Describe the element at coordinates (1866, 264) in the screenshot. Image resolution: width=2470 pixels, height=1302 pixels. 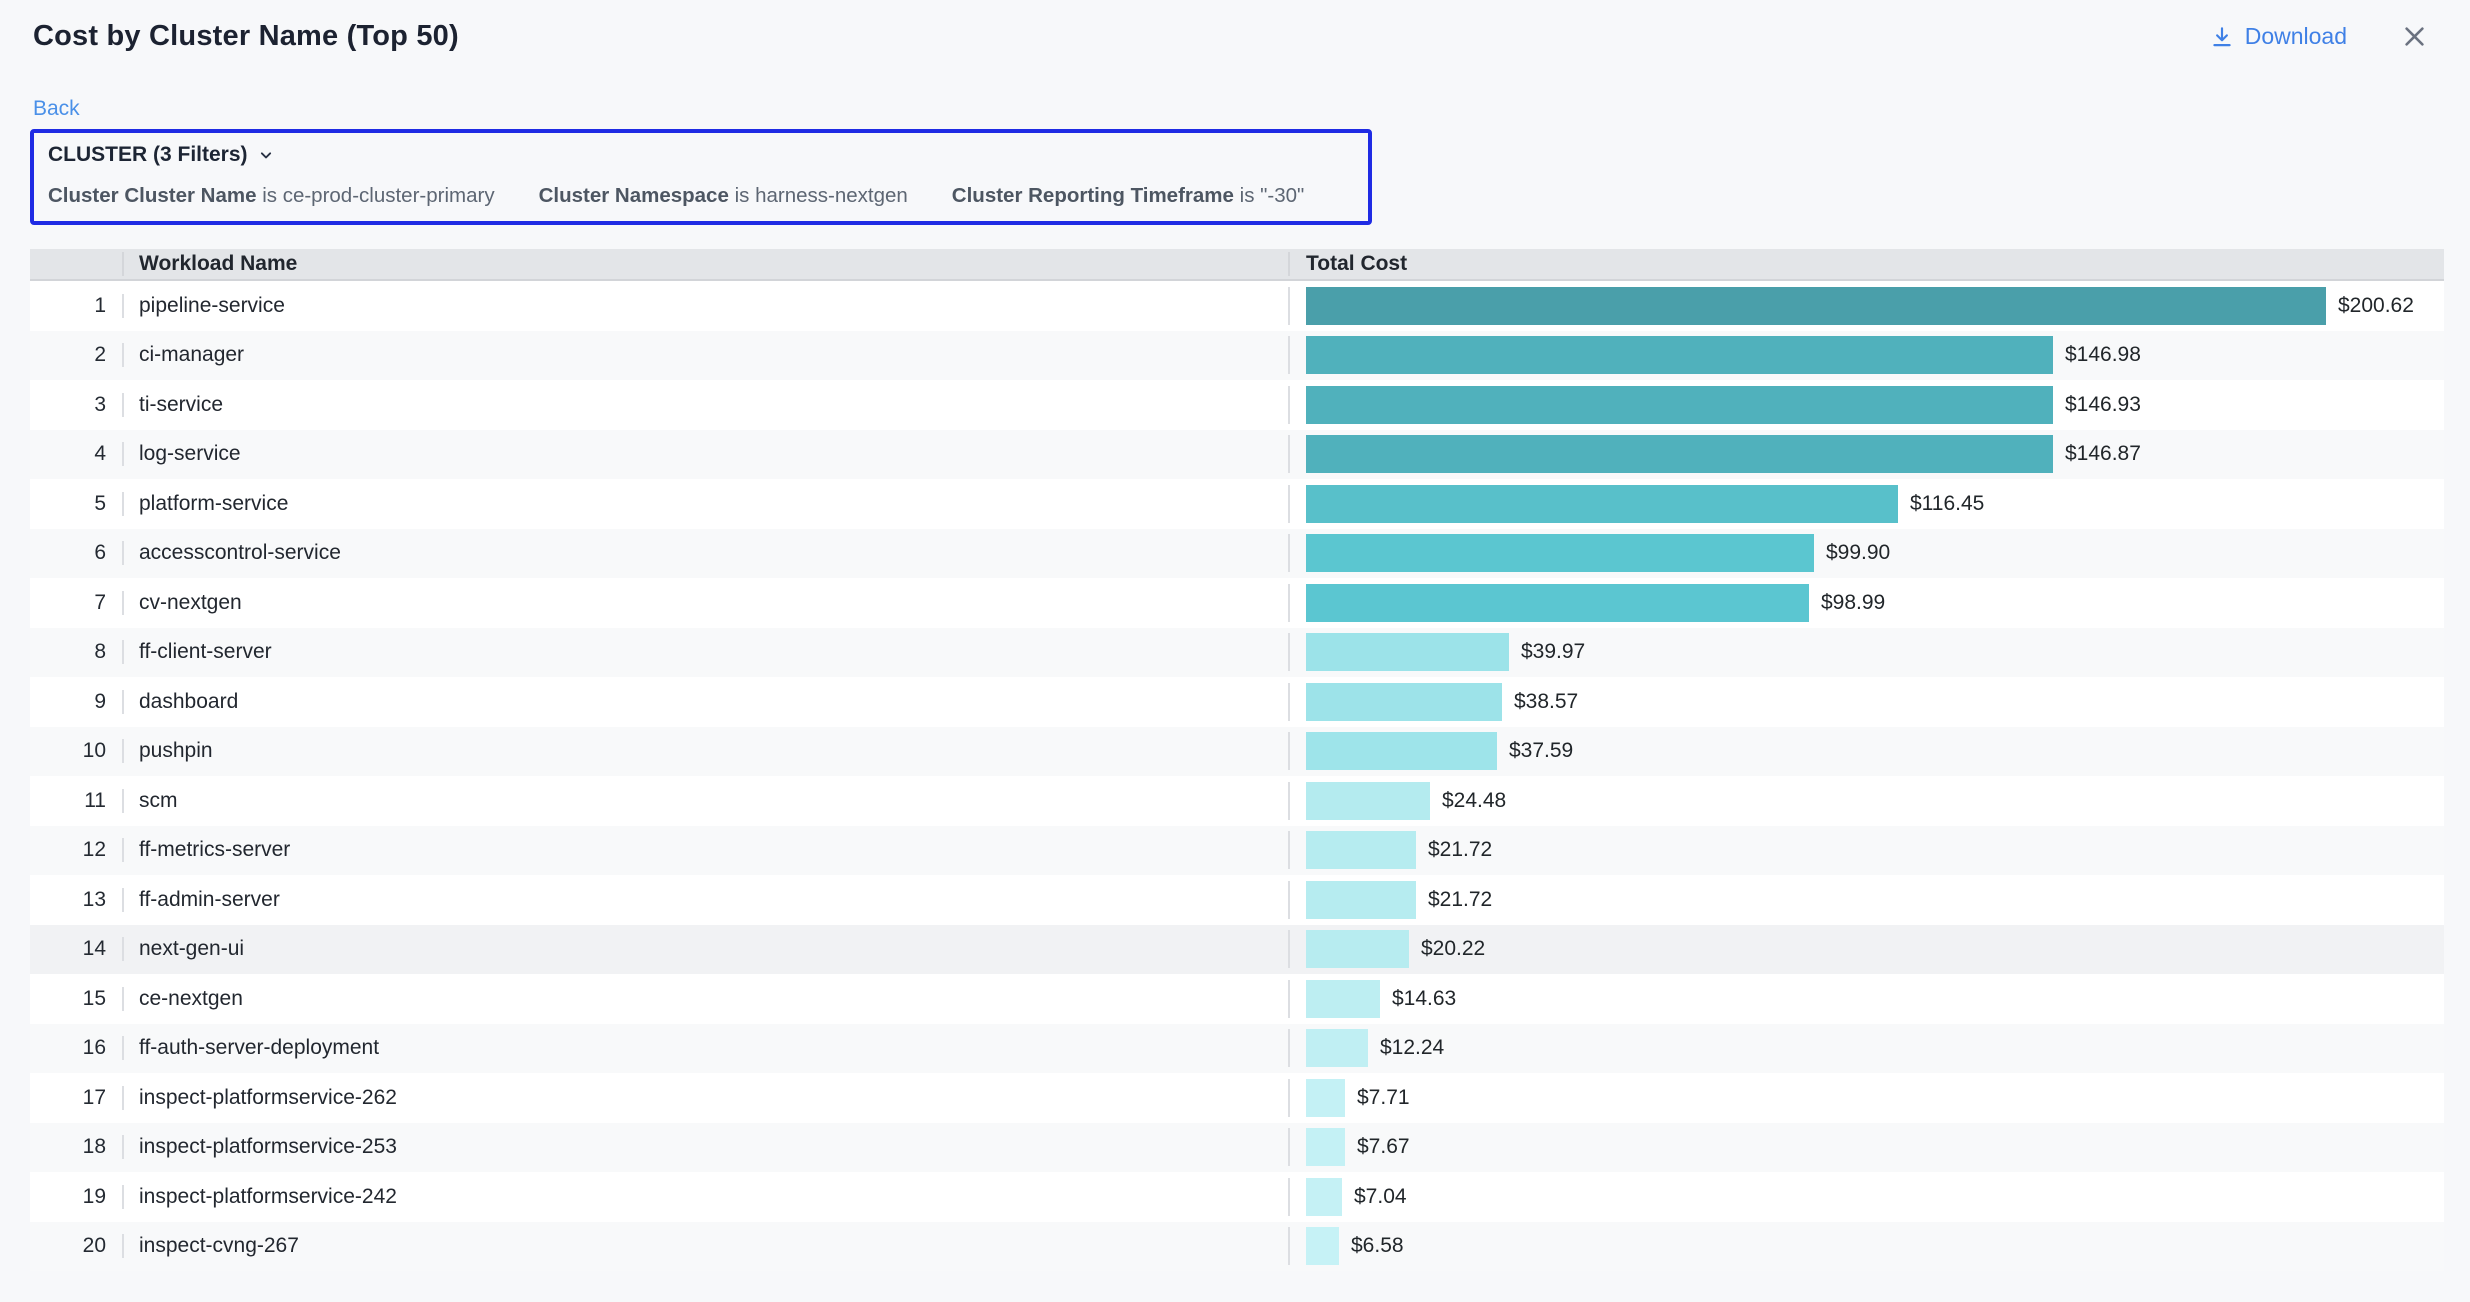
I see `column-header-total-cost: Total Cost` at that location.